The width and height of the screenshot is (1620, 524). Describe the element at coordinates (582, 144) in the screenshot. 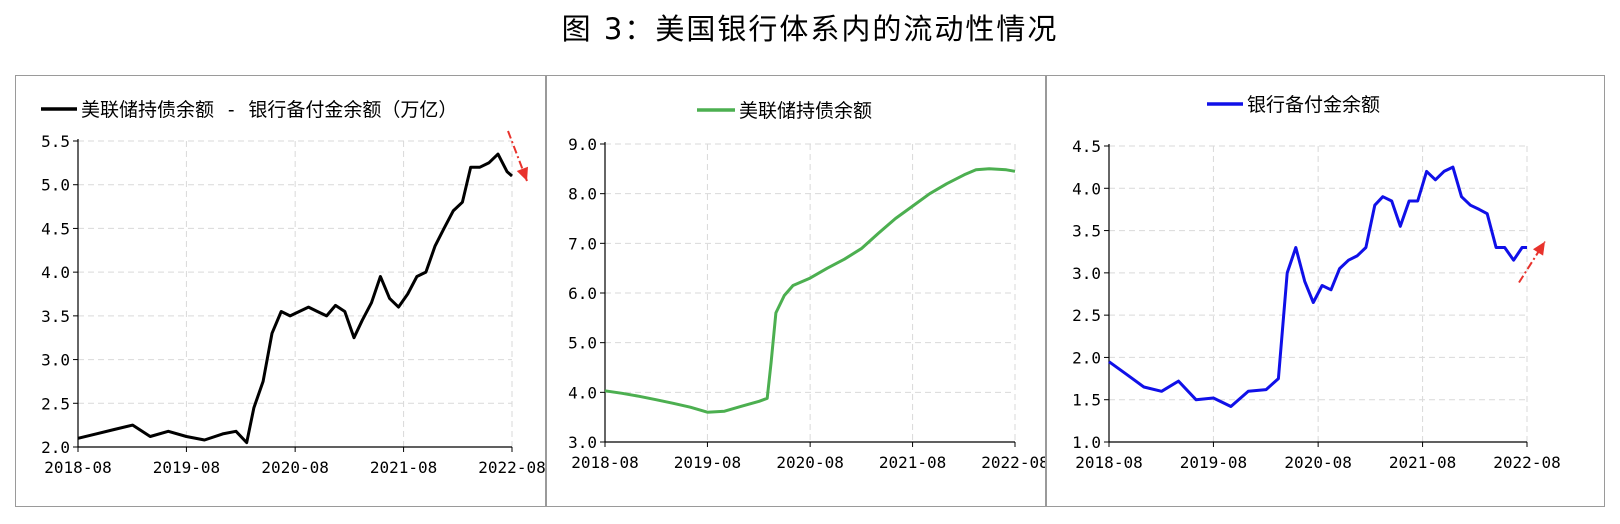

I see `y-tick-label: 9.0` at that location.